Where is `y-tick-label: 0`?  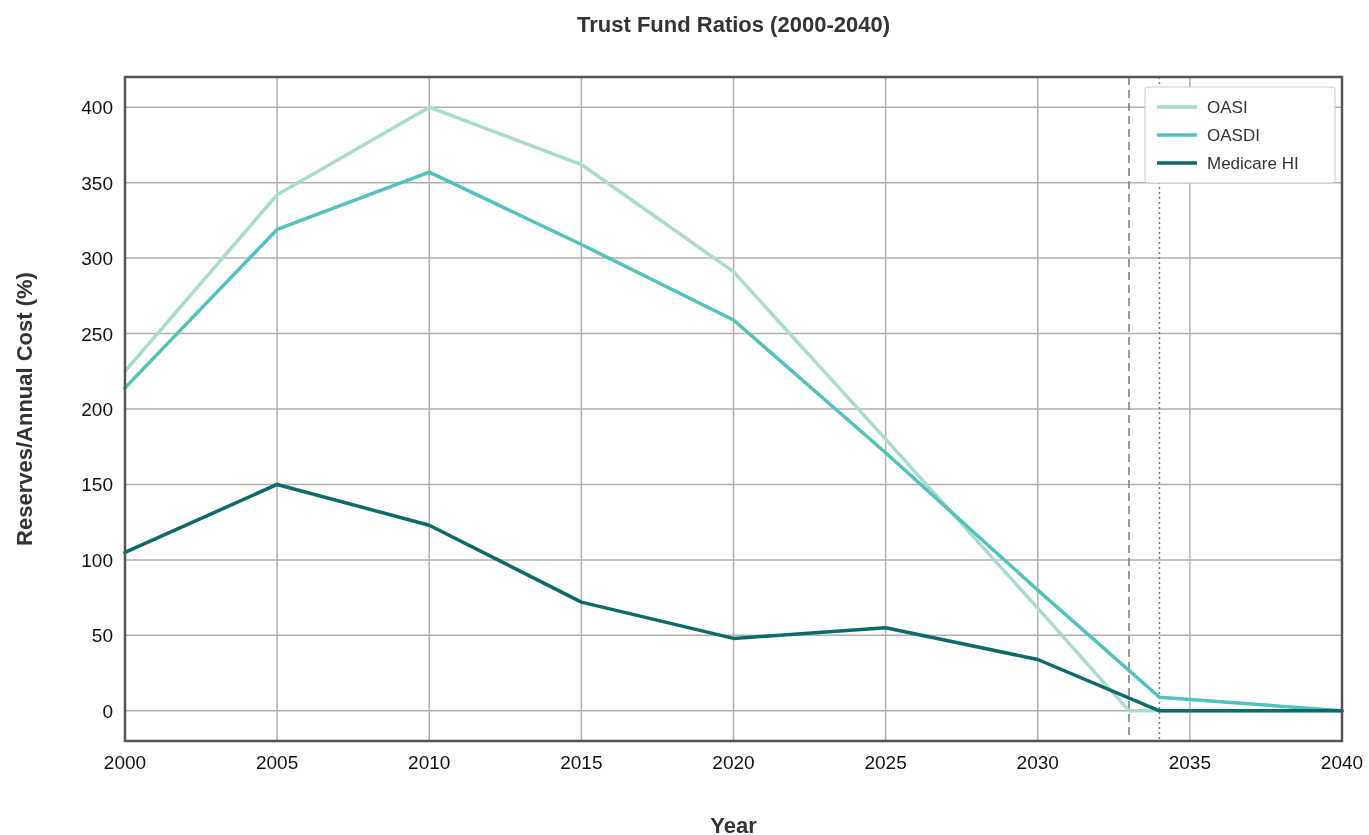
y-tick-label: 0 is located at coordinates (107, 711).